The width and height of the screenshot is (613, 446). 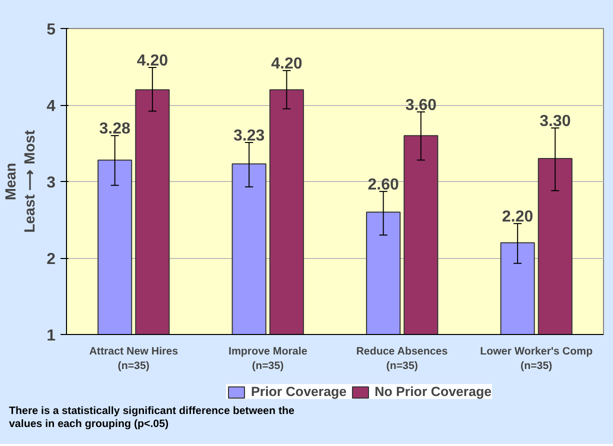 I want to click on y-tick-label: 2, so click(x=51, y=259).